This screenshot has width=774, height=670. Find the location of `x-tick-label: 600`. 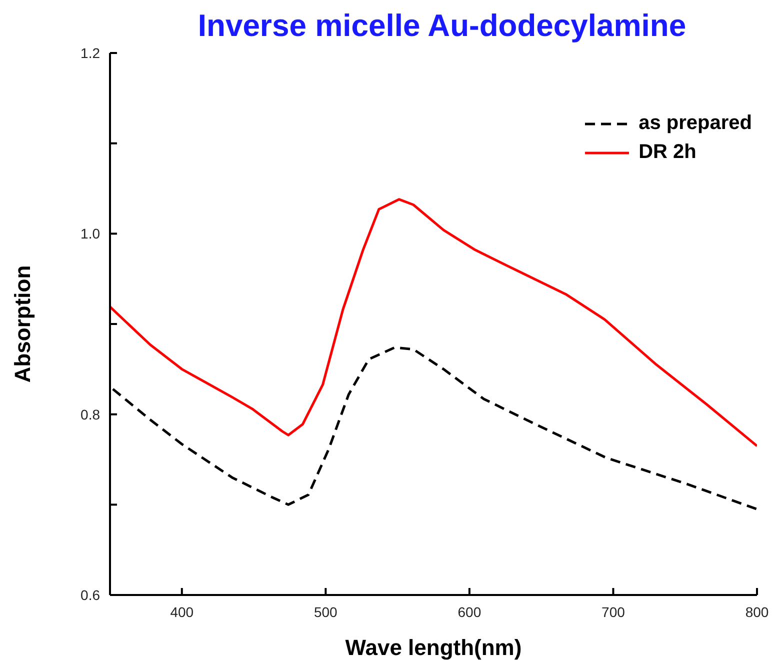

x-tick-label: 600 is located at coordinates (470, 612).